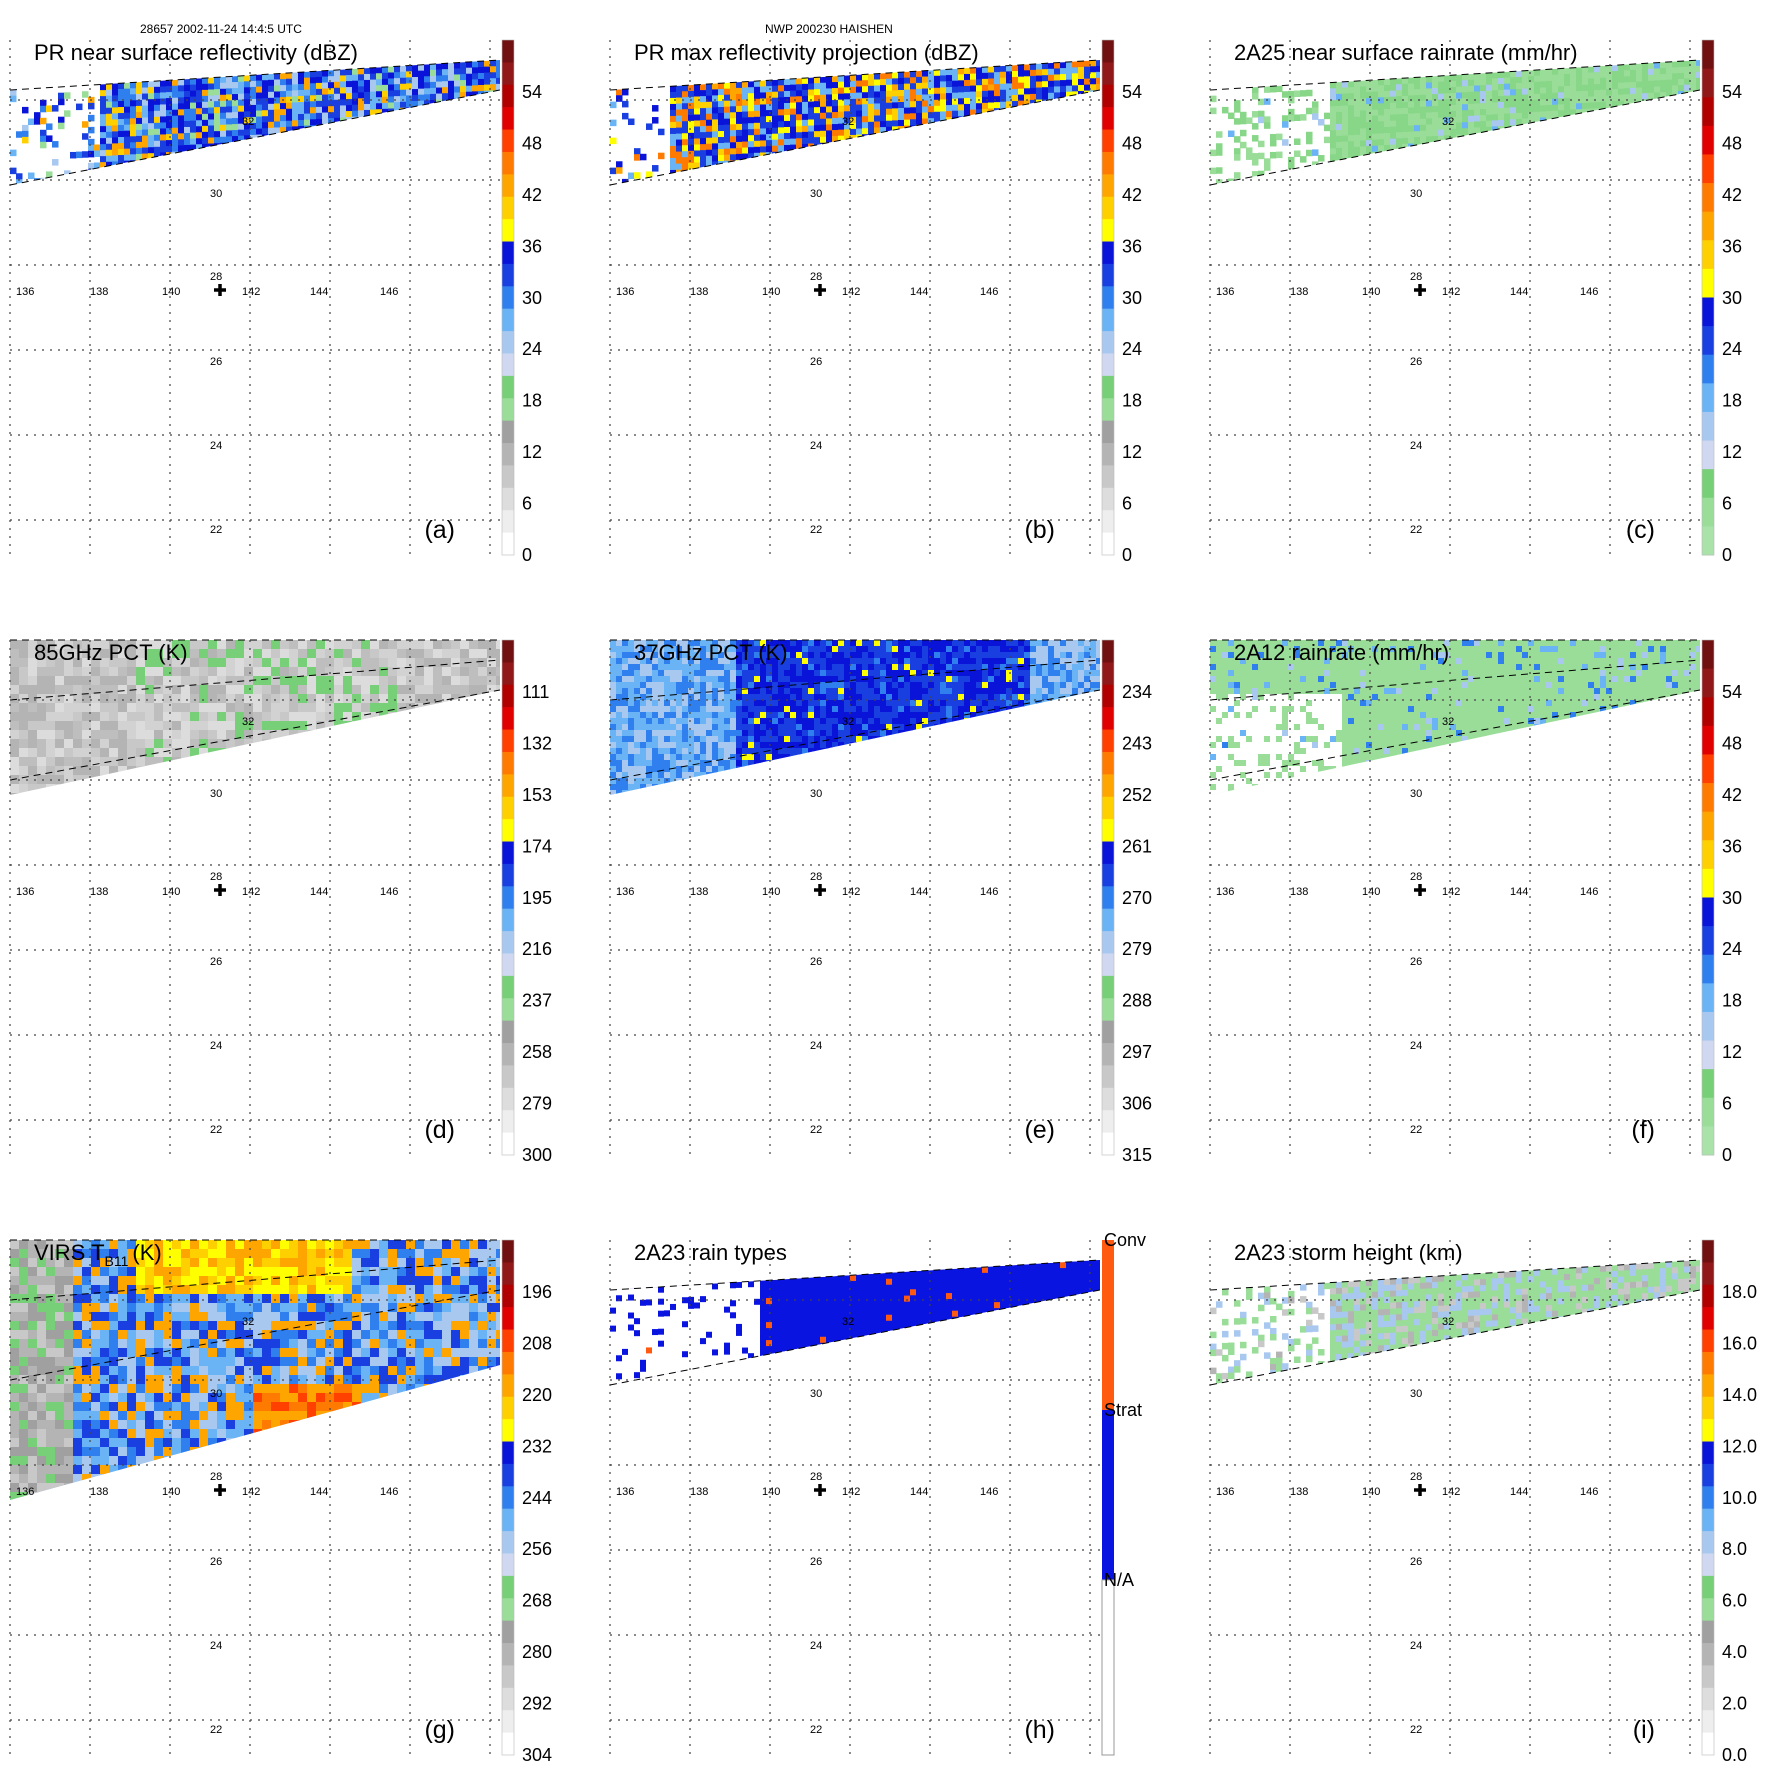  Describe the element at coordinates (1119, 1580) in the screenshot. I see `colorbar-label: N/A` at that location.